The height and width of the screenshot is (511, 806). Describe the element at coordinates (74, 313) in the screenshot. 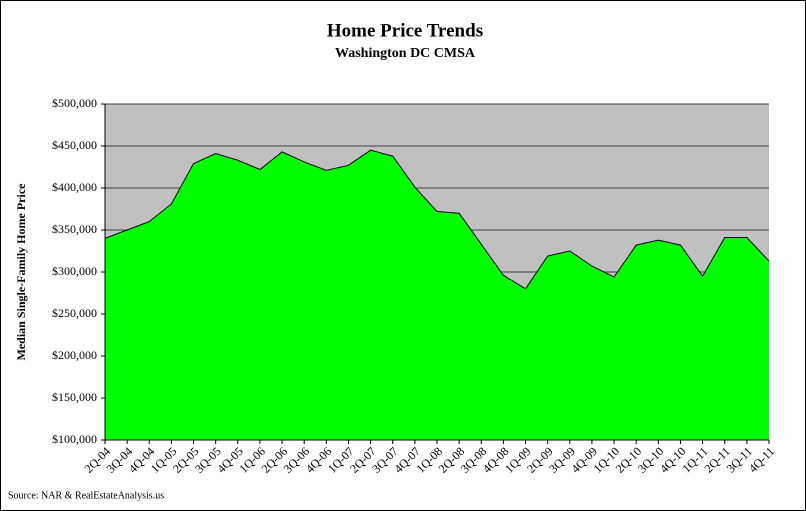

I see `y-tick-label: $250,000` at that location.